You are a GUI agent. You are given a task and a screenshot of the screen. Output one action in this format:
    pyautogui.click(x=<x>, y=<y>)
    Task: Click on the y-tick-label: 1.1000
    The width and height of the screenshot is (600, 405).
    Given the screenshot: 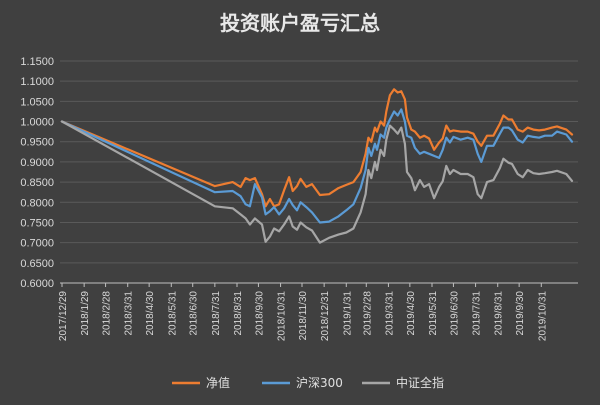 What is the action you would take?
    pyautogui.click(x=37, y=82)
    